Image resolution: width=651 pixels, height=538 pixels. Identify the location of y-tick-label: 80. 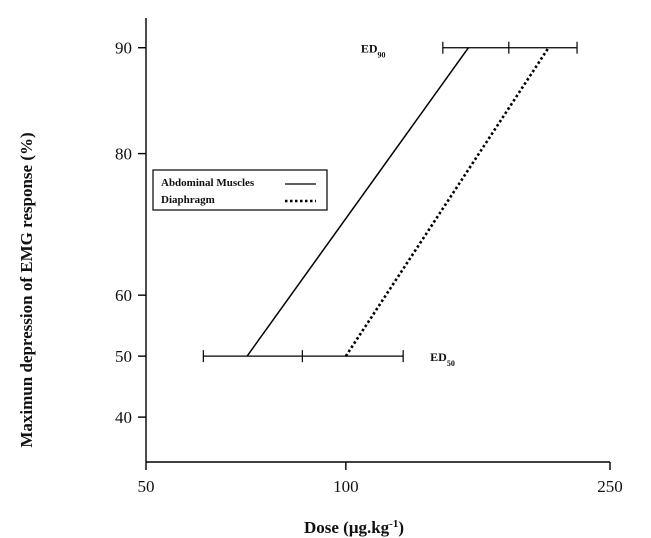
(123, 154).